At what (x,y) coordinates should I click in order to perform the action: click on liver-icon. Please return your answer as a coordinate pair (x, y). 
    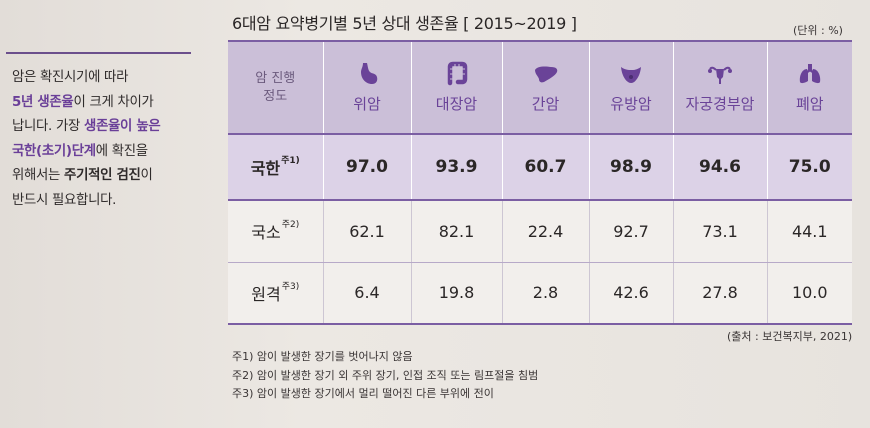
    Looking at the image, I should click on (545, 74).